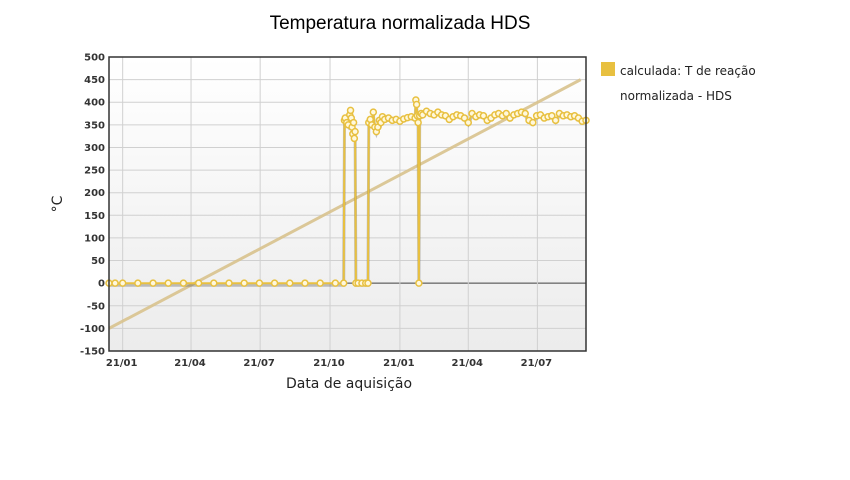 This screenshot has width=850, height=480. Describe the element at coordinates (400, 23) in the screenshot. I see `chart-title: Temperatura normalizada HDS` at that location.